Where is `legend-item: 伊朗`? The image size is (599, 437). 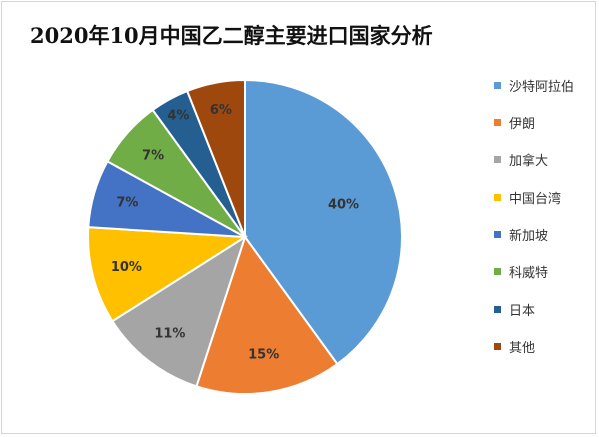
legend-item: 伊朗 is located at coordinates (544, 122).